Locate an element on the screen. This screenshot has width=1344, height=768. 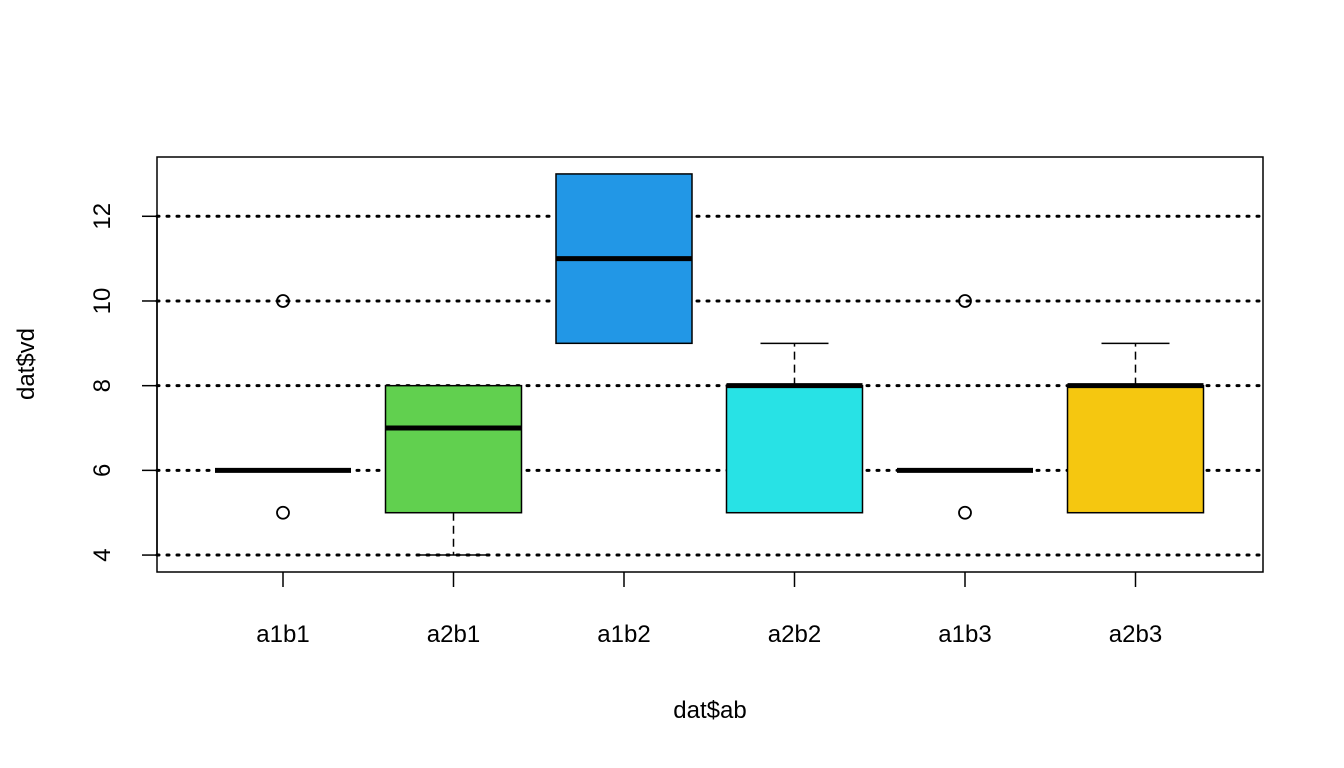
x-tick-label-a1b1: a1b1 is located at coordinates (282, 634).